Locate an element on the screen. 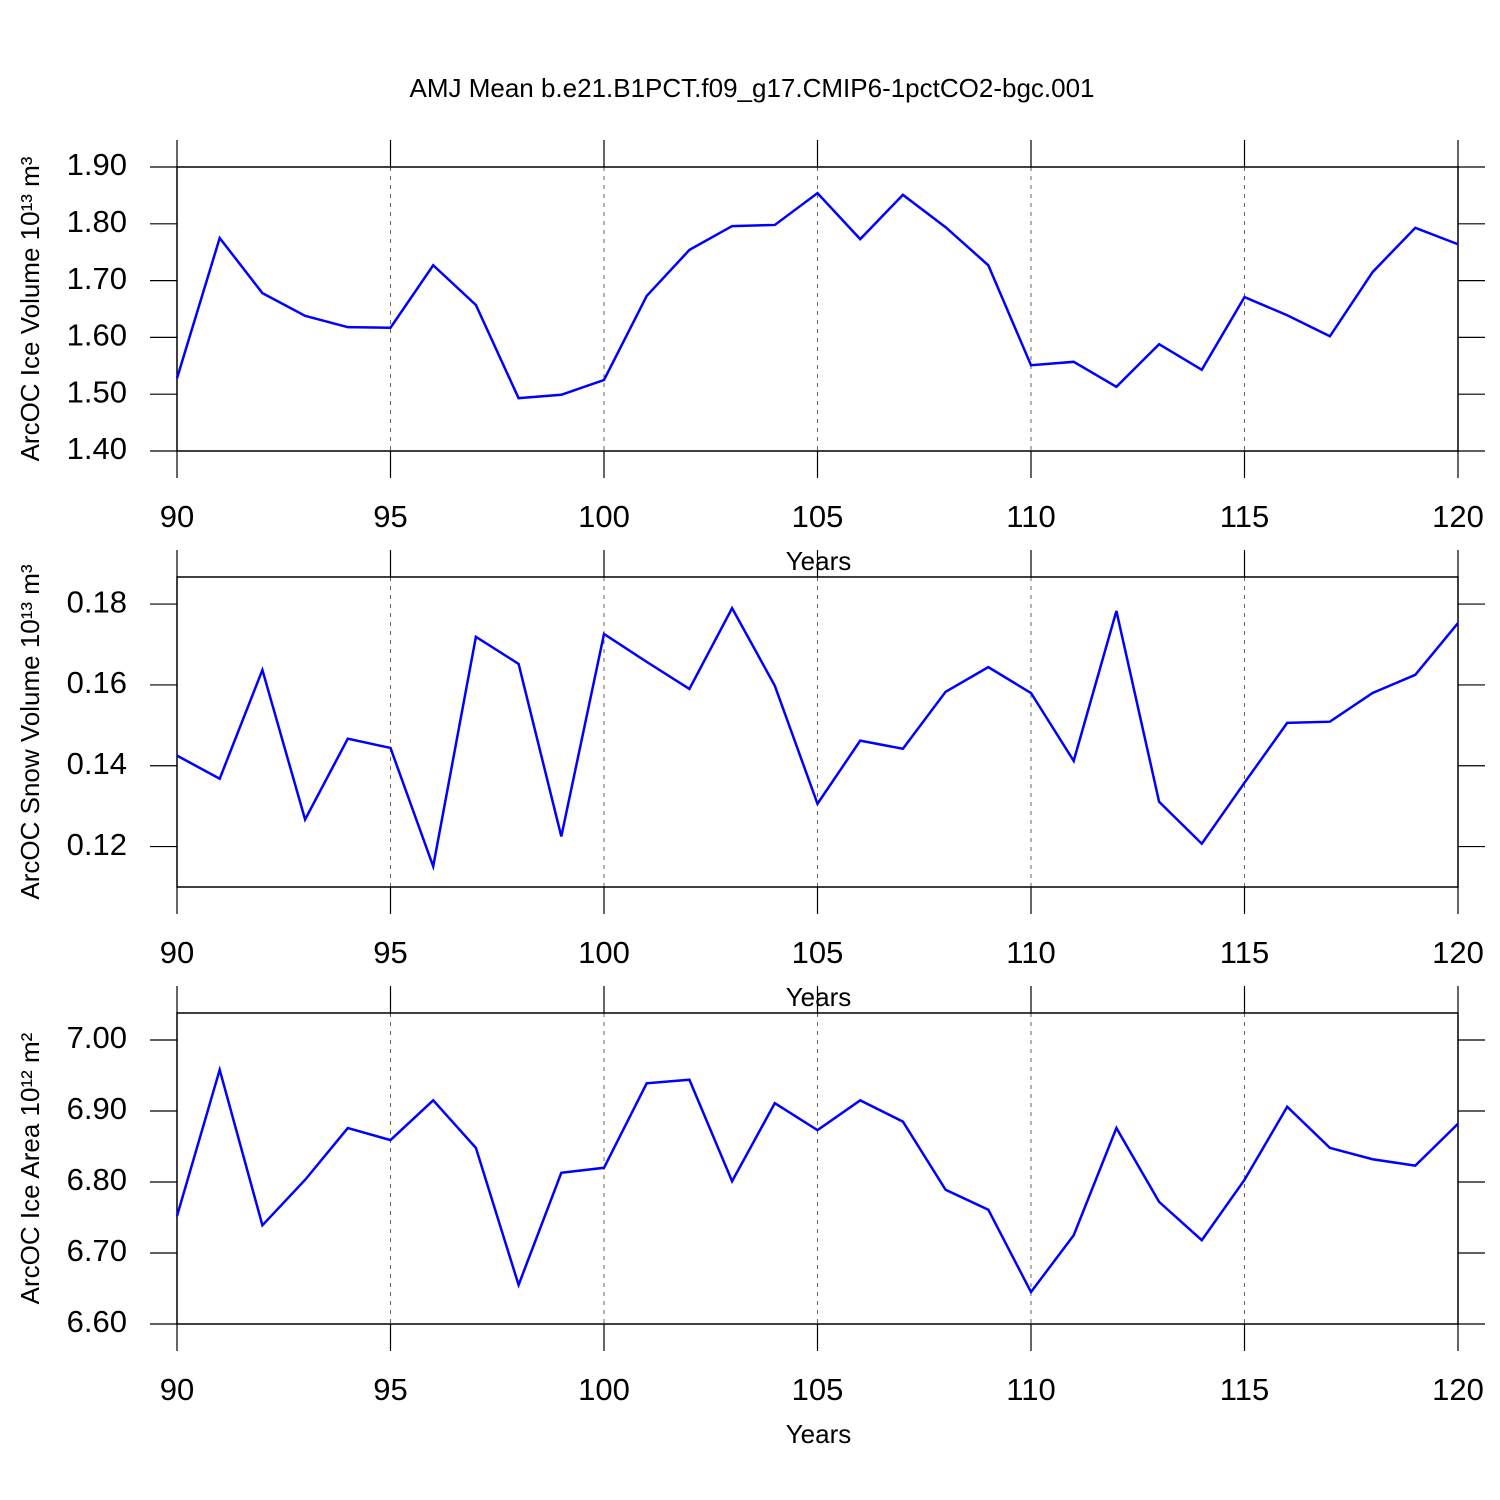 The width and height of the screenshot is (1500, 1500). y-tick-label: 6.60 is located at coordinates (97, 1321).